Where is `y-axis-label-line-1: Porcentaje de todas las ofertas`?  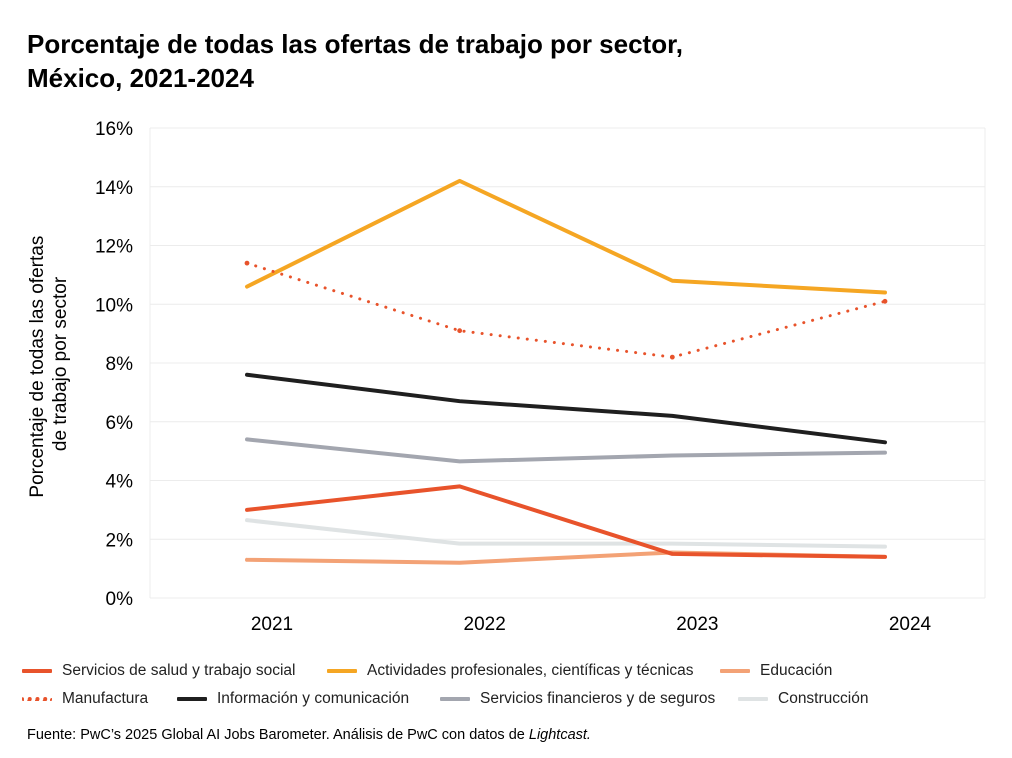
y-axis-label-line-1: Porcentaje de todas las ofertas is located at coordinates (37, 367).